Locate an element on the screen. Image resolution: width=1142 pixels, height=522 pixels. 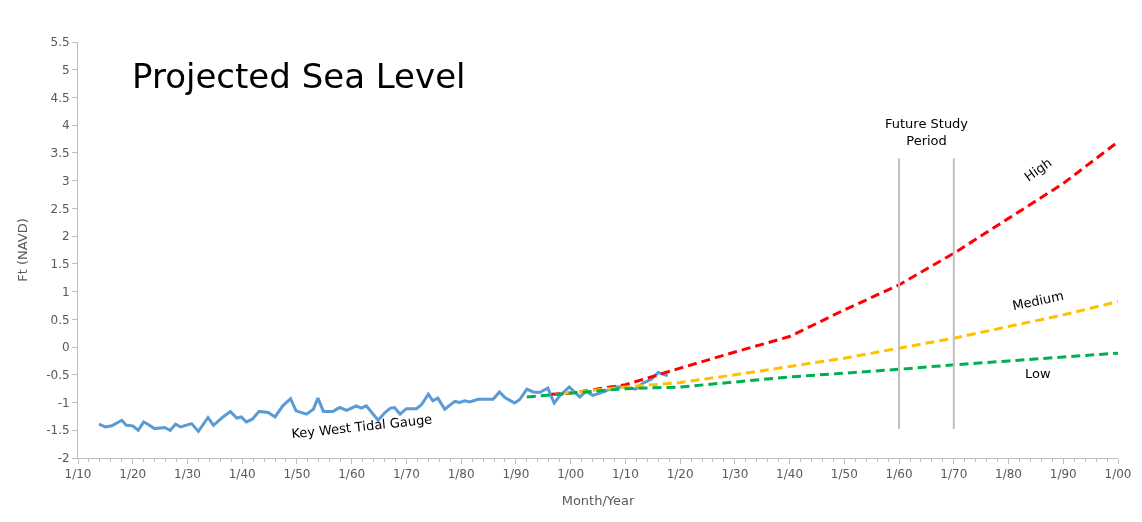
y-tick-label: 5 is located at coordinates (65, 69).